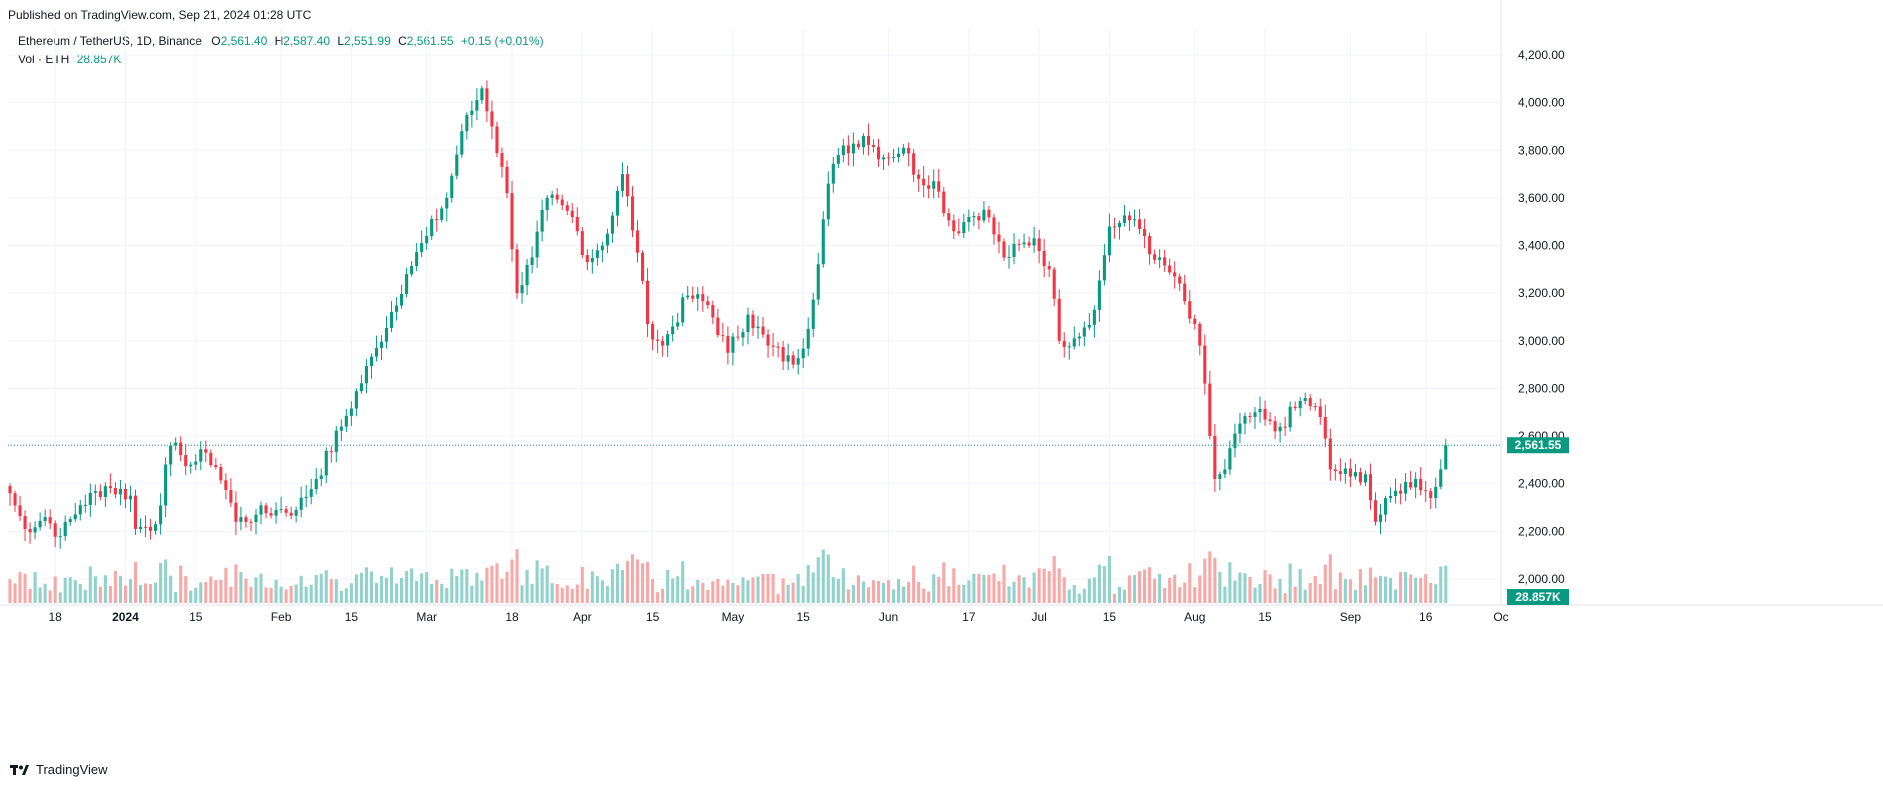  I want to click on tradingview-footer: TradingView, so click(59, 769).